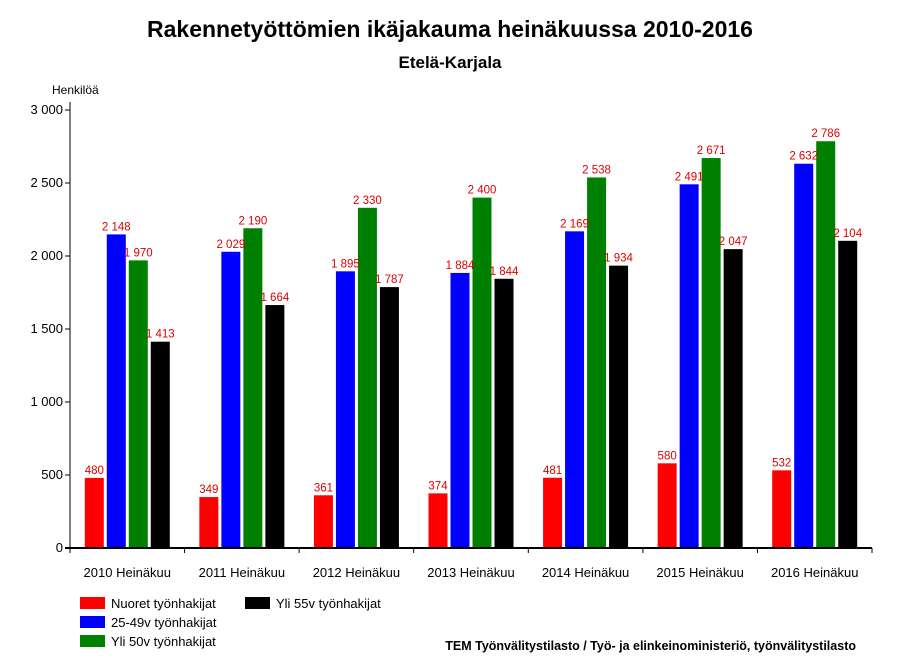  I want to click on data-label: 2 538, so click(596, 170).